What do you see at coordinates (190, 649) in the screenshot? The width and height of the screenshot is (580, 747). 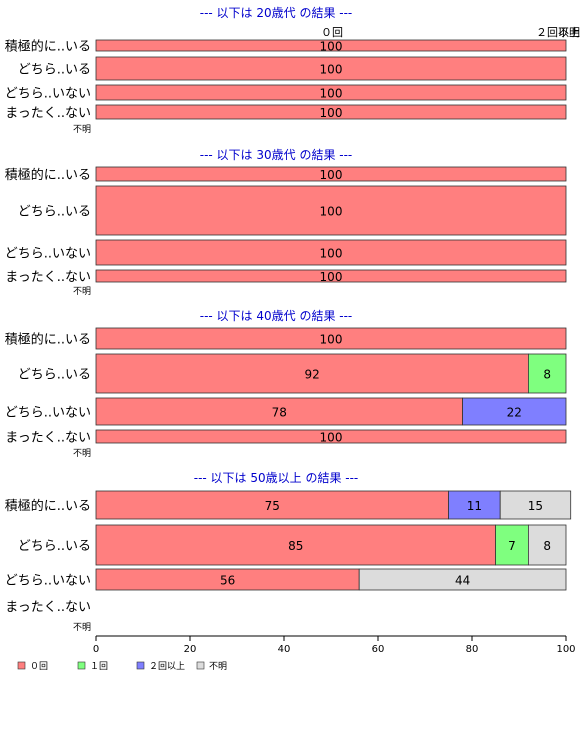 I see `x-tick-label: 20` at bounding box center [190, 649].